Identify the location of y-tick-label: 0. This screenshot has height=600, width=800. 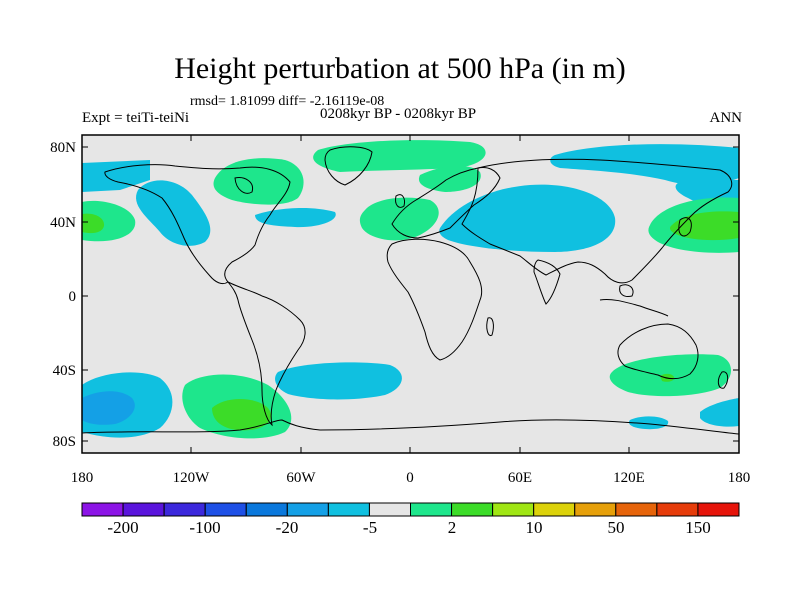
(73, 297).